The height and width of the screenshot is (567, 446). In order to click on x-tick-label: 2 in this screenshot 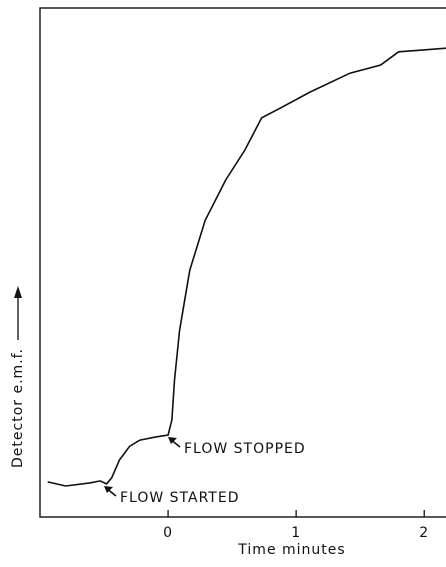, I will do `click(424, 533)`.